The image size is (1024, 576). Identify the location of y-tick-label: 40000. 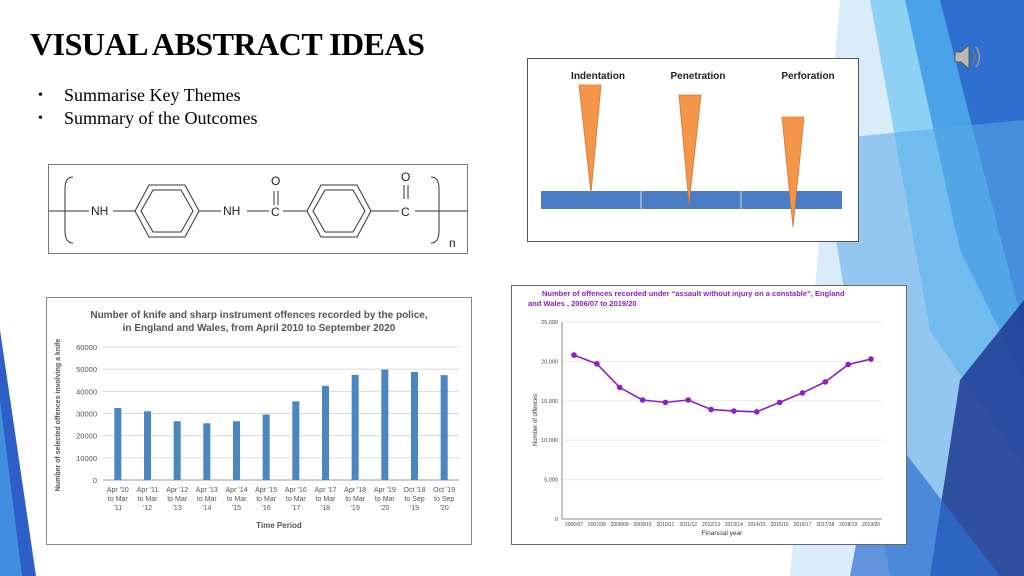
(86, 391).